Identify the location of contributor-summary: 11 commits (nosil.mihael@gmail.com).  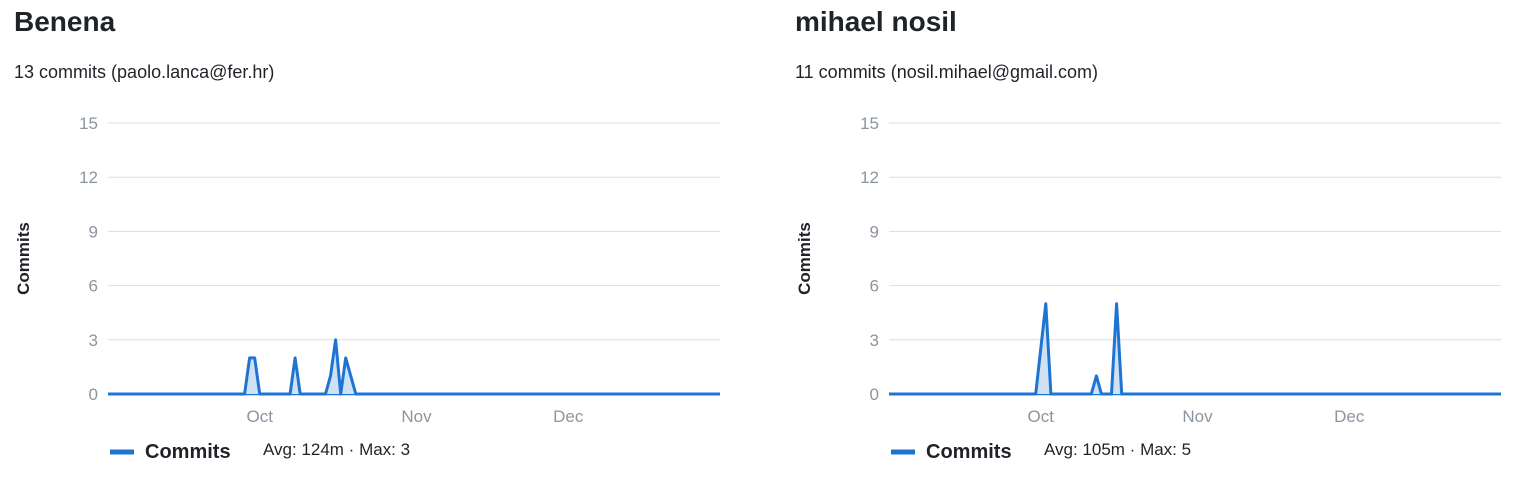
(946, 72).